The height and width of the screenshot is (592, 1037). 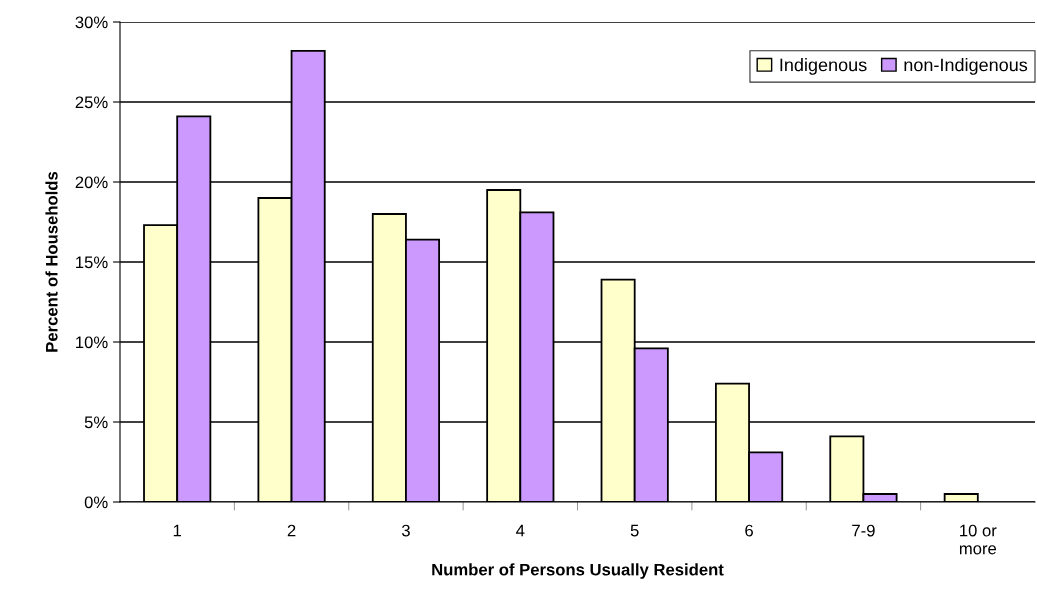 I want to click on legend-label: non-Indigenous, so click(x=966, y=66).